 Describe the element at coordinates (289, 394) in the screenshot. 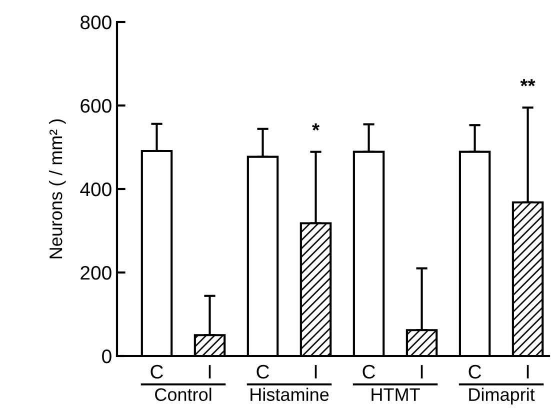

I see `text: Histamine` at that location.